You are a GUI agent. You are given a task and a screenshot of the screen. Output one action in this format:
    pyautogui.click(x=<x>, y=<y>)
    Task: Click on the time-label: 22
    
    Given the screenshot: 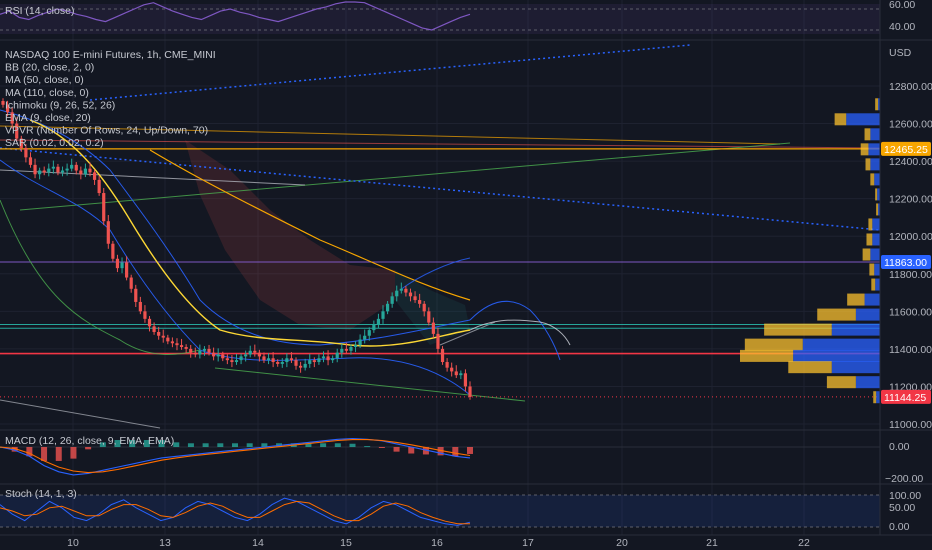 What is the action you would take?
    pyautogui.click(x=804, y=543)
    